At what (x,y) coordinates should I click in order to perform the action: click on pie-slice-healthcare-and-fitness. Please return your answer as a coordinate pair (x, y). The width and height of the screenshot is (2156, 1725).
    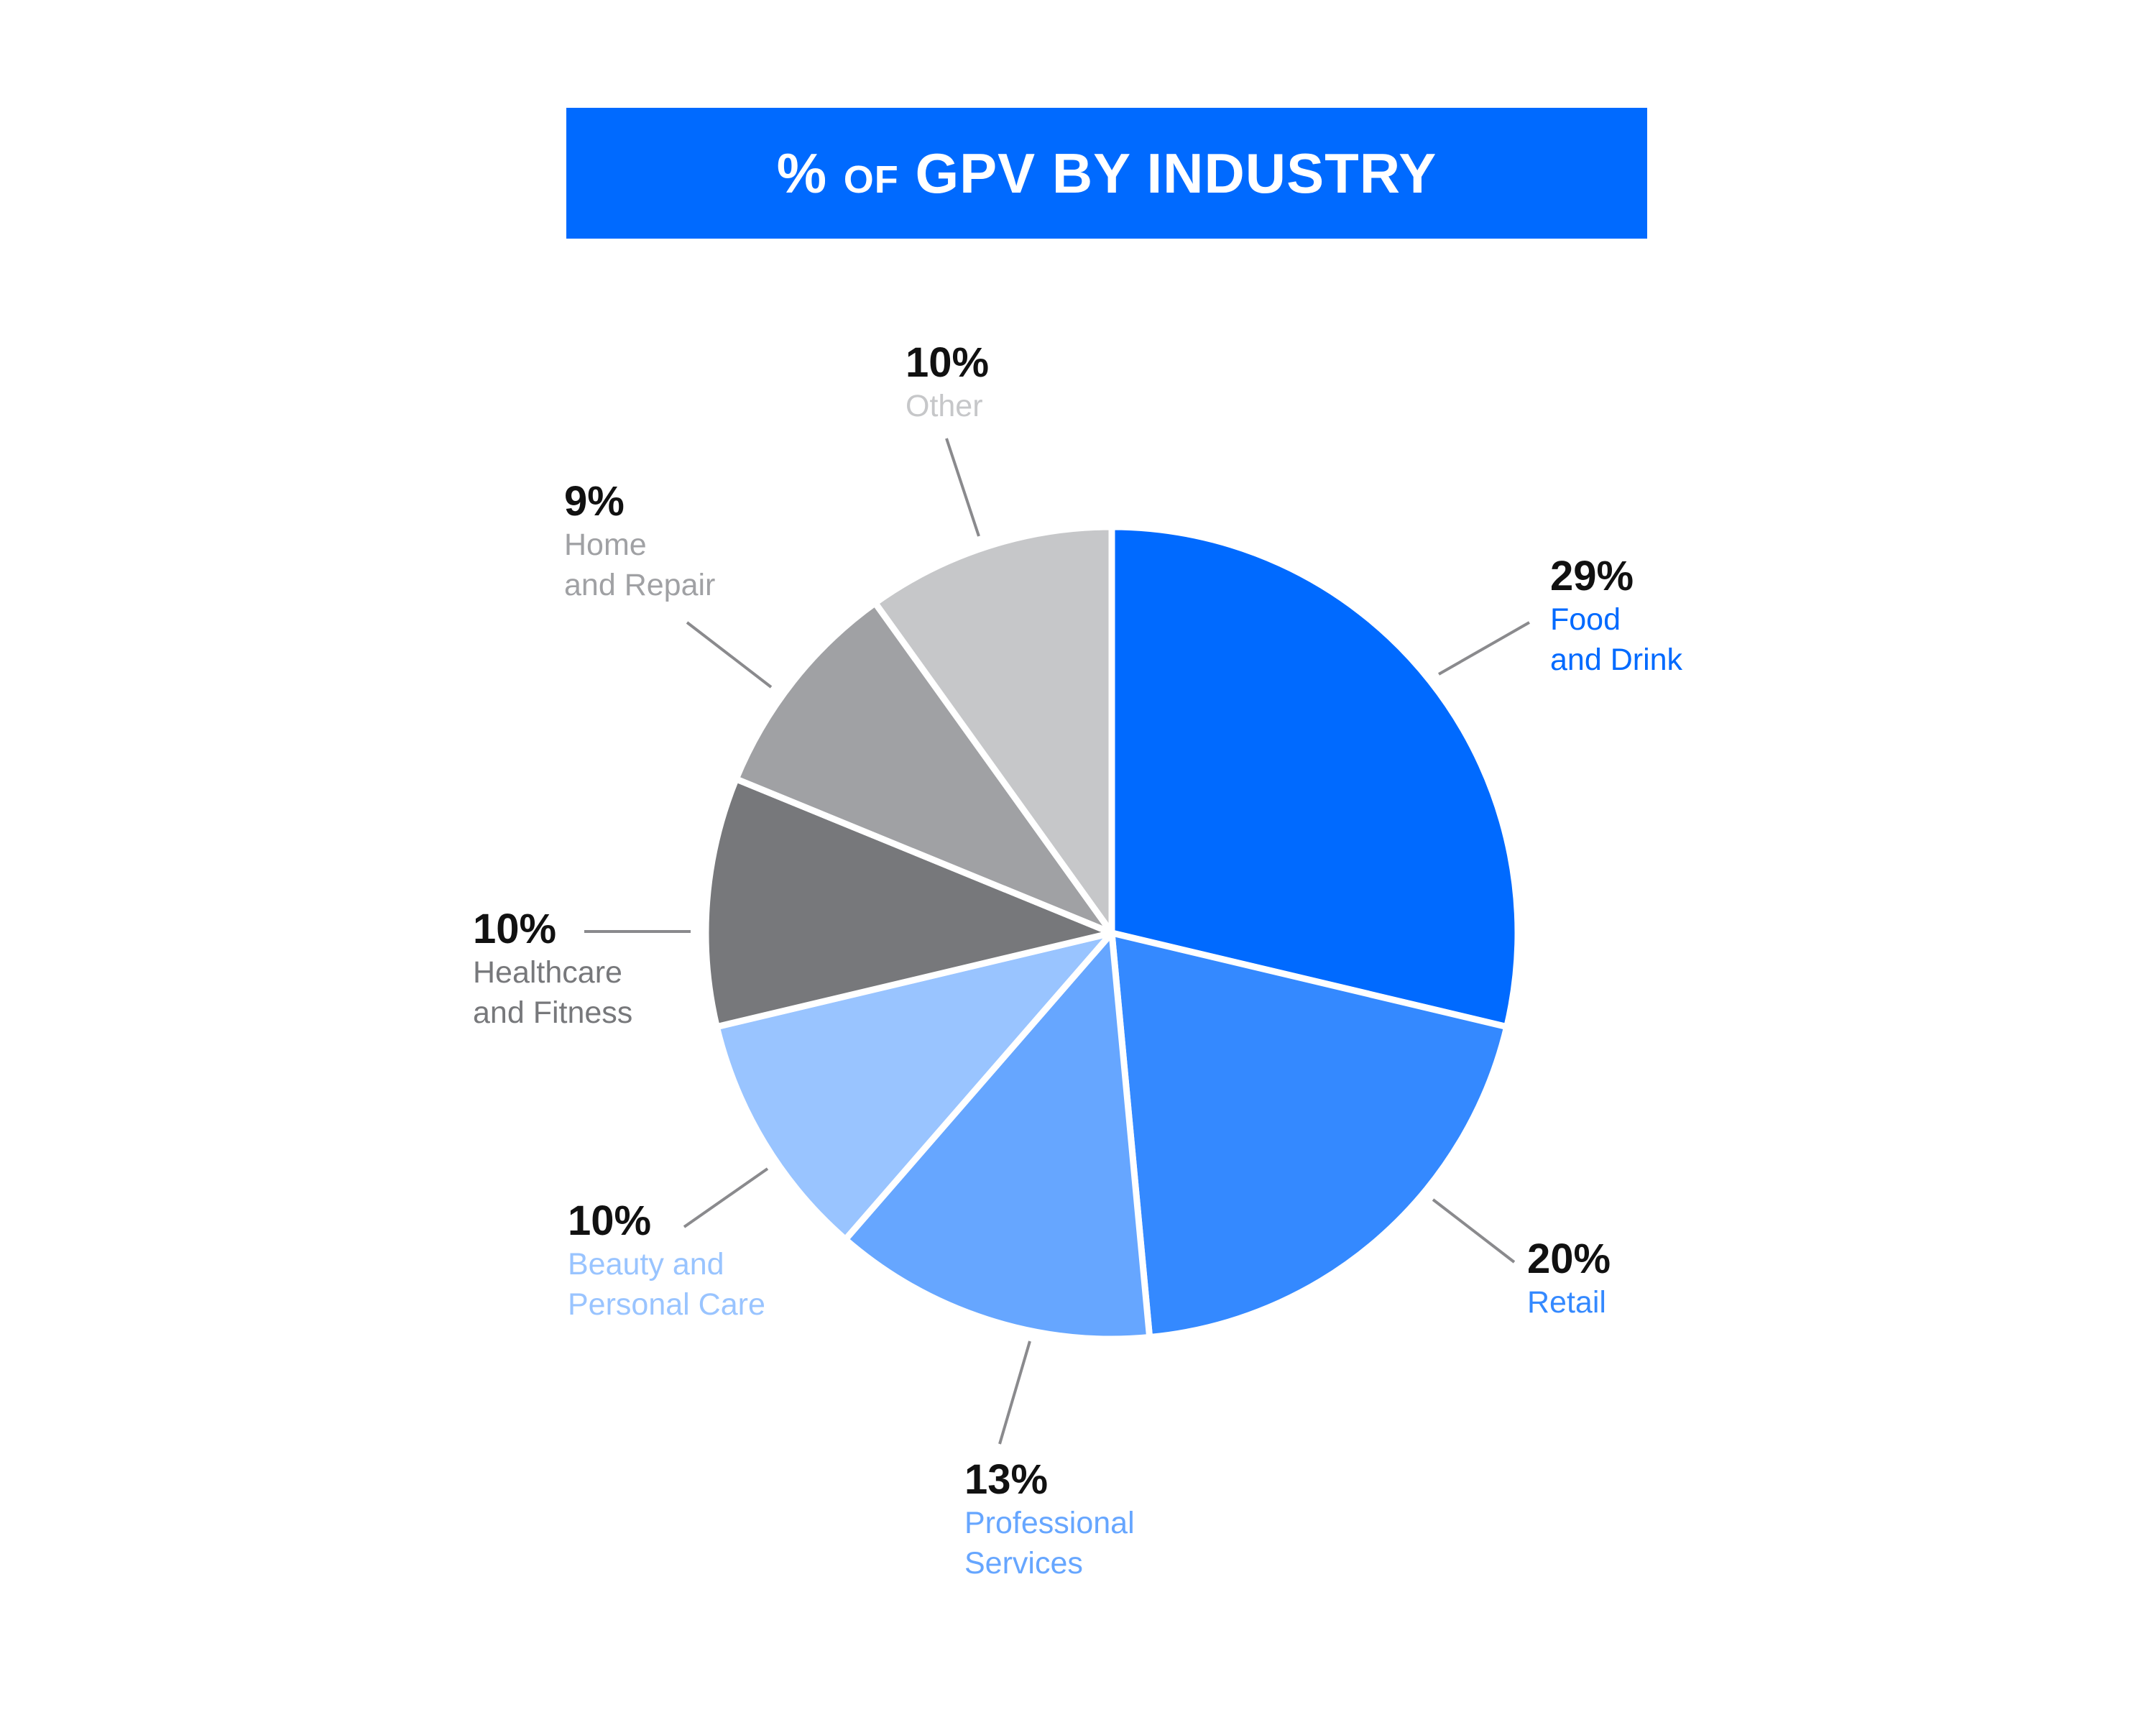
    Looking at the image, I should click on (908, 903).